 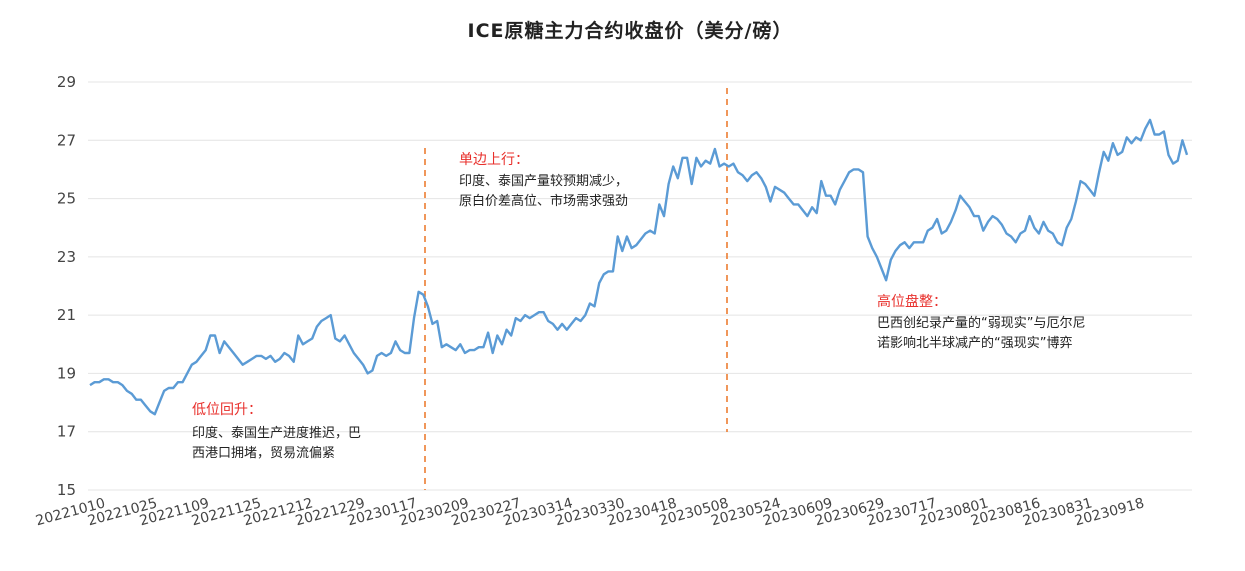 What do you see at coordinates (66, 286) in the screenshot?
I see `y-axis-ticks: 15 17 19 21 23 25 27 29` at bounding box center [66, 286].